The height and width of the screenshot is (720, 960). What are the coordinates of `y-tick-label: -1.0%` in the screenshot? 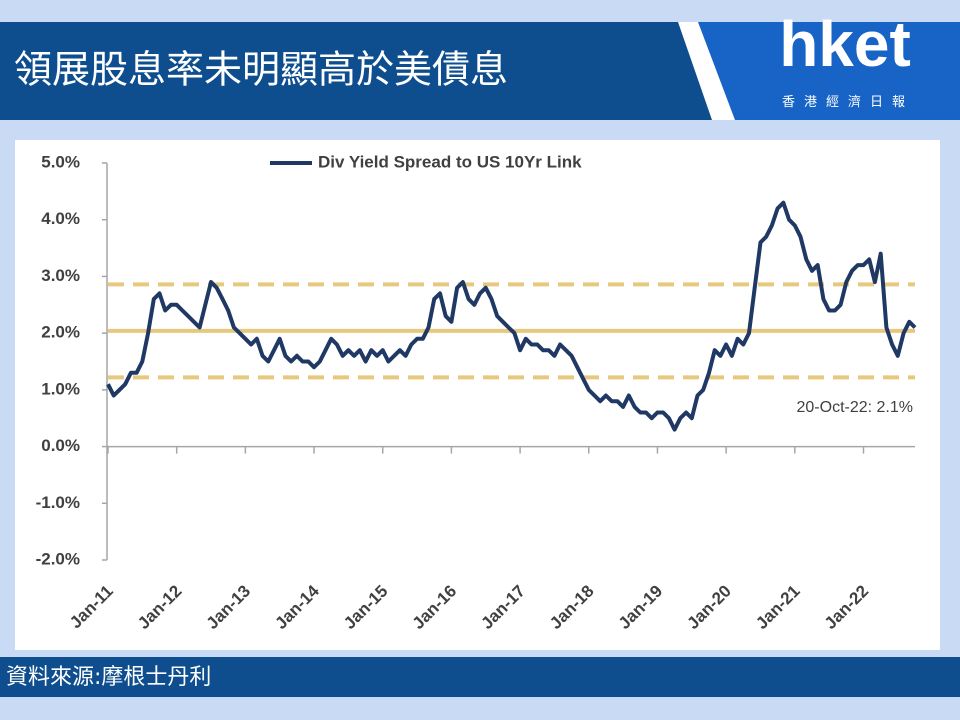 It's located at (58, 502).